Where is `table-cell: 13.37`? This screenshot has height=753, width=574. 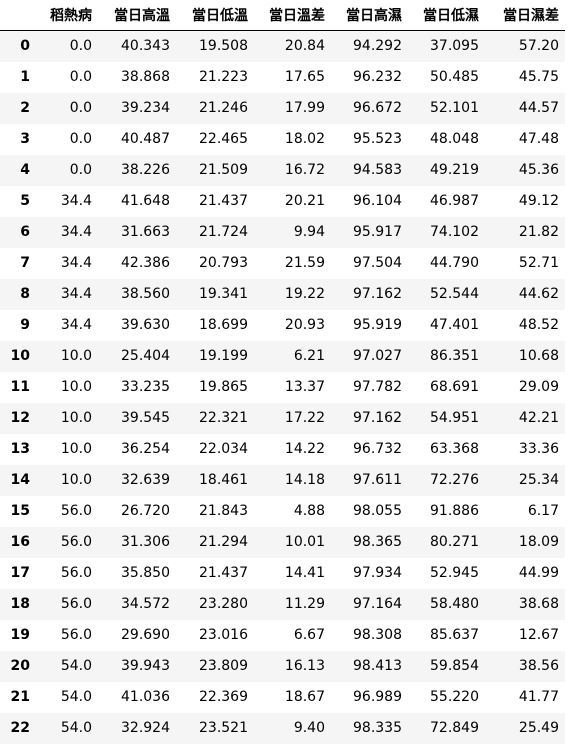 table-cell: 13.37 is located at coordinates (304, 387).